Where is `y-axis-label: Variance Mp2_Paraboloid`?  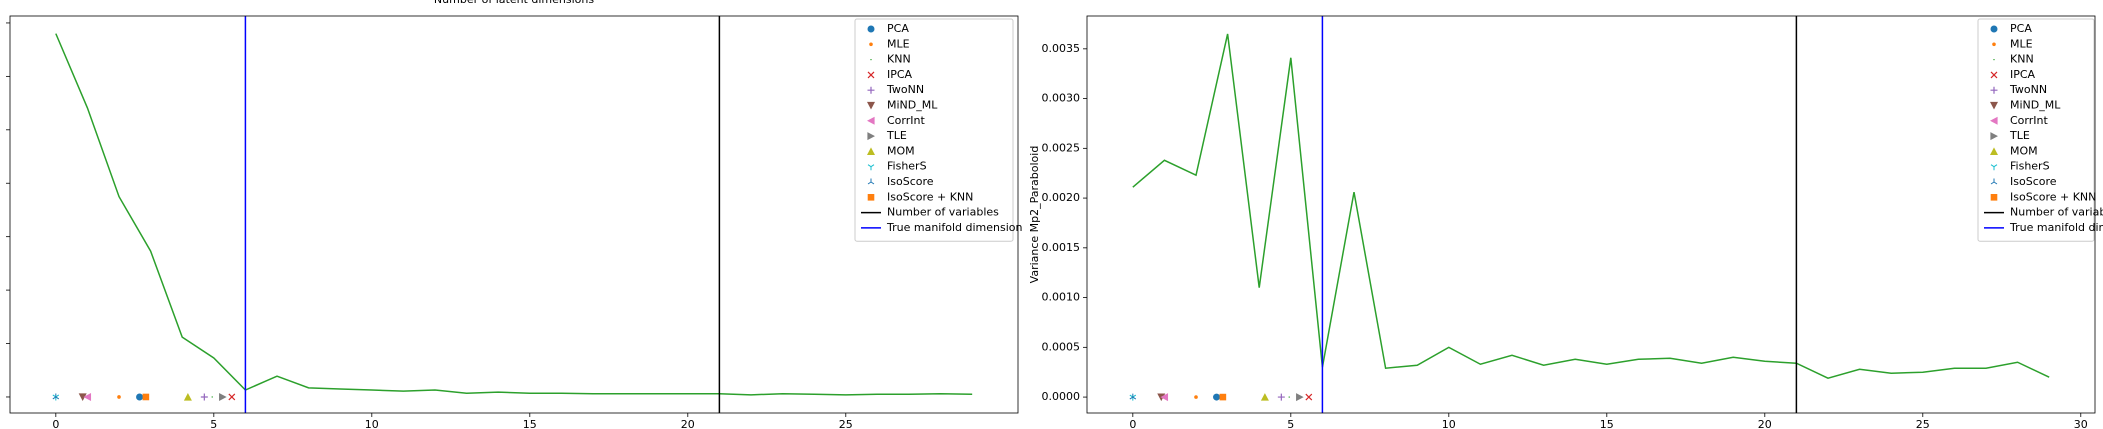 y-axis-label: Variance Mp2_Paraboloid is located at coordinates (1034, 215).